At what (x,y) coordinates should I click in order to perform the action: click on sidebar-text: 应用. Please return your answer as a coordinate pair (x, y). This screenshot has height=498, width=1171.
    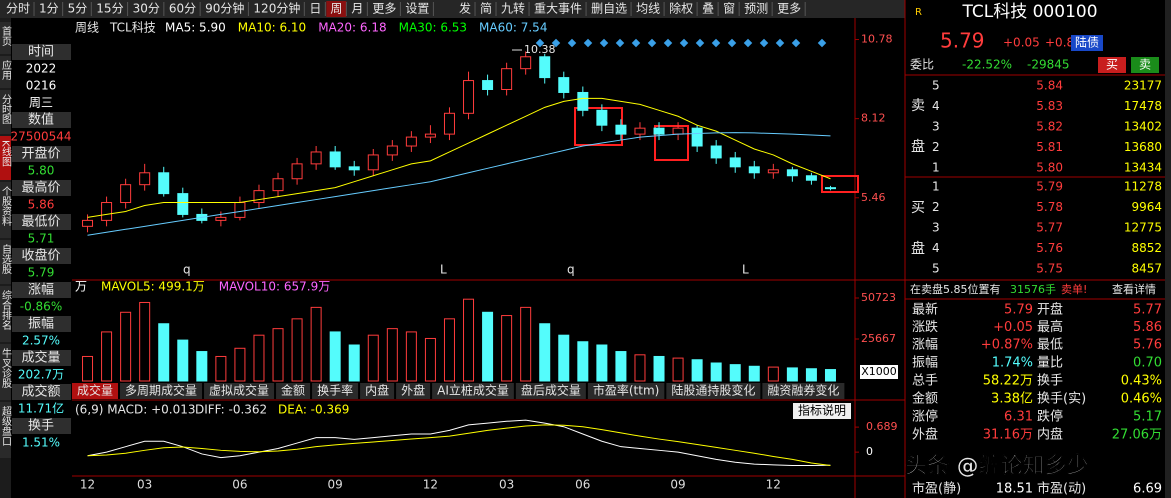
    Looking at the image, I should click on (6, 70).